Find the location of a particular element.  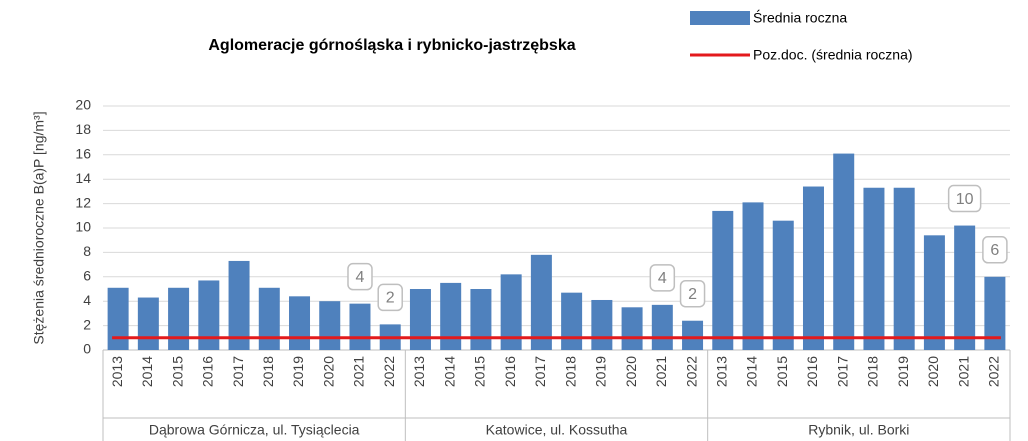

y-tick-label: 2 is located at coordinates (87, 324).